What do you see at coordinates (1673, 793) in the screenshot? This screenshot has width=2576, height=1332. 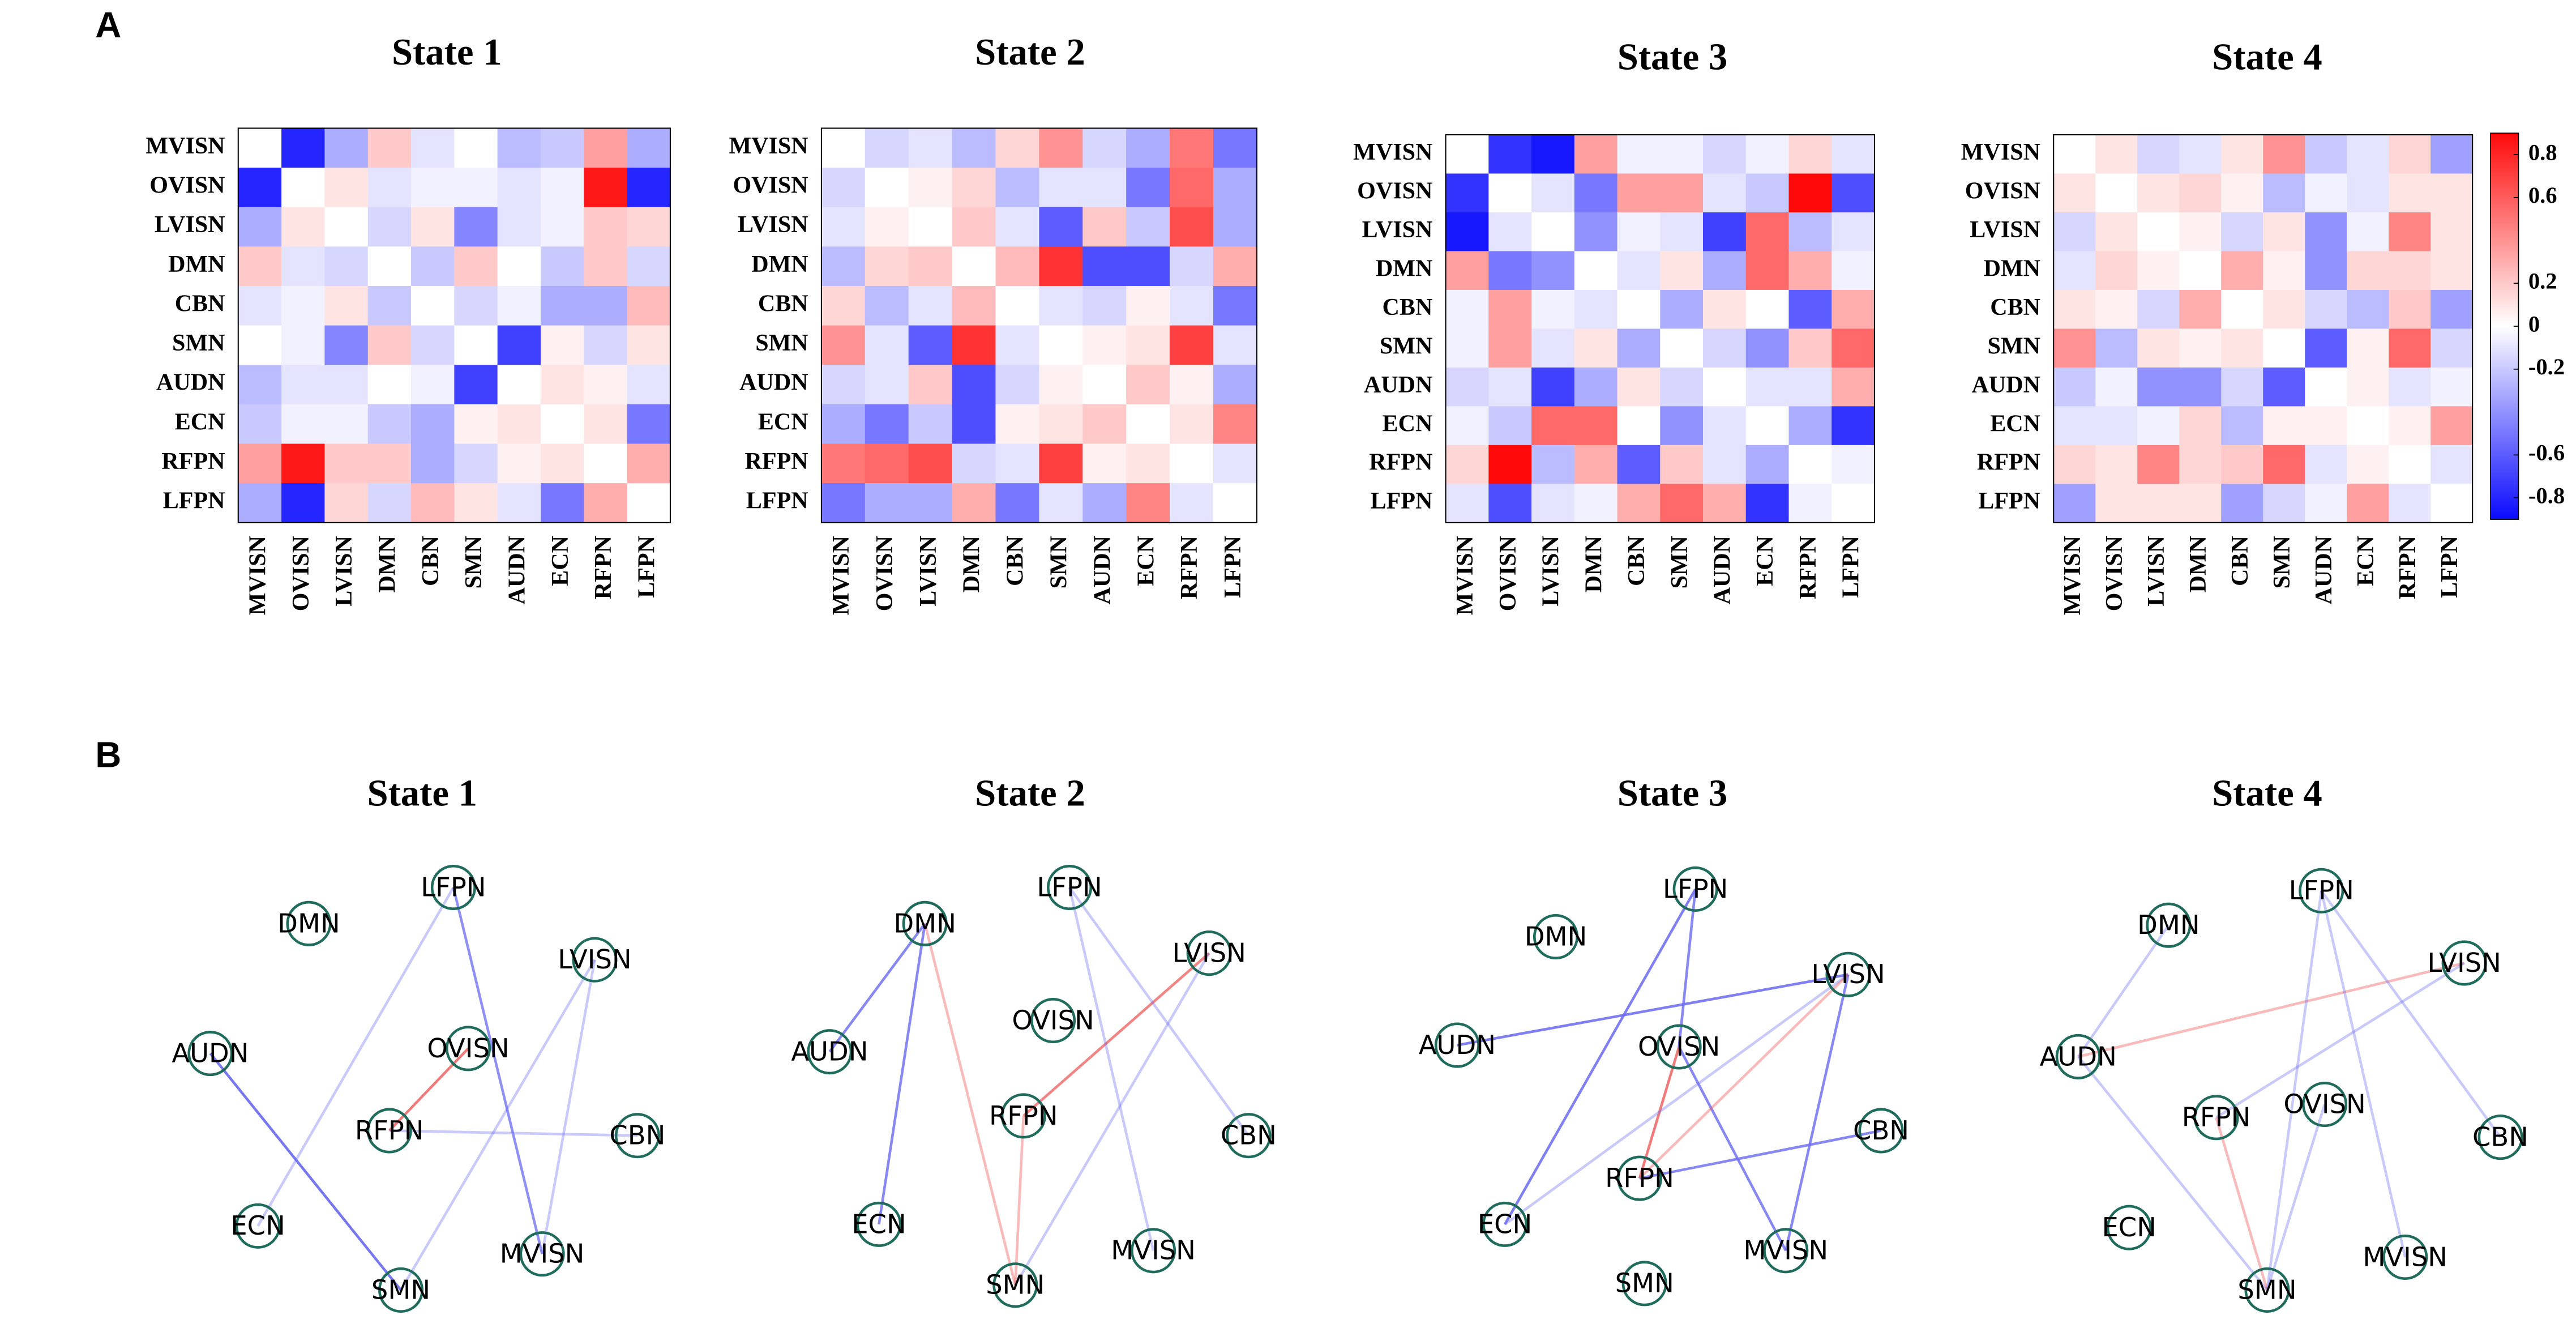 I see `network-title: State 3` at bounding box center [1673, 793].